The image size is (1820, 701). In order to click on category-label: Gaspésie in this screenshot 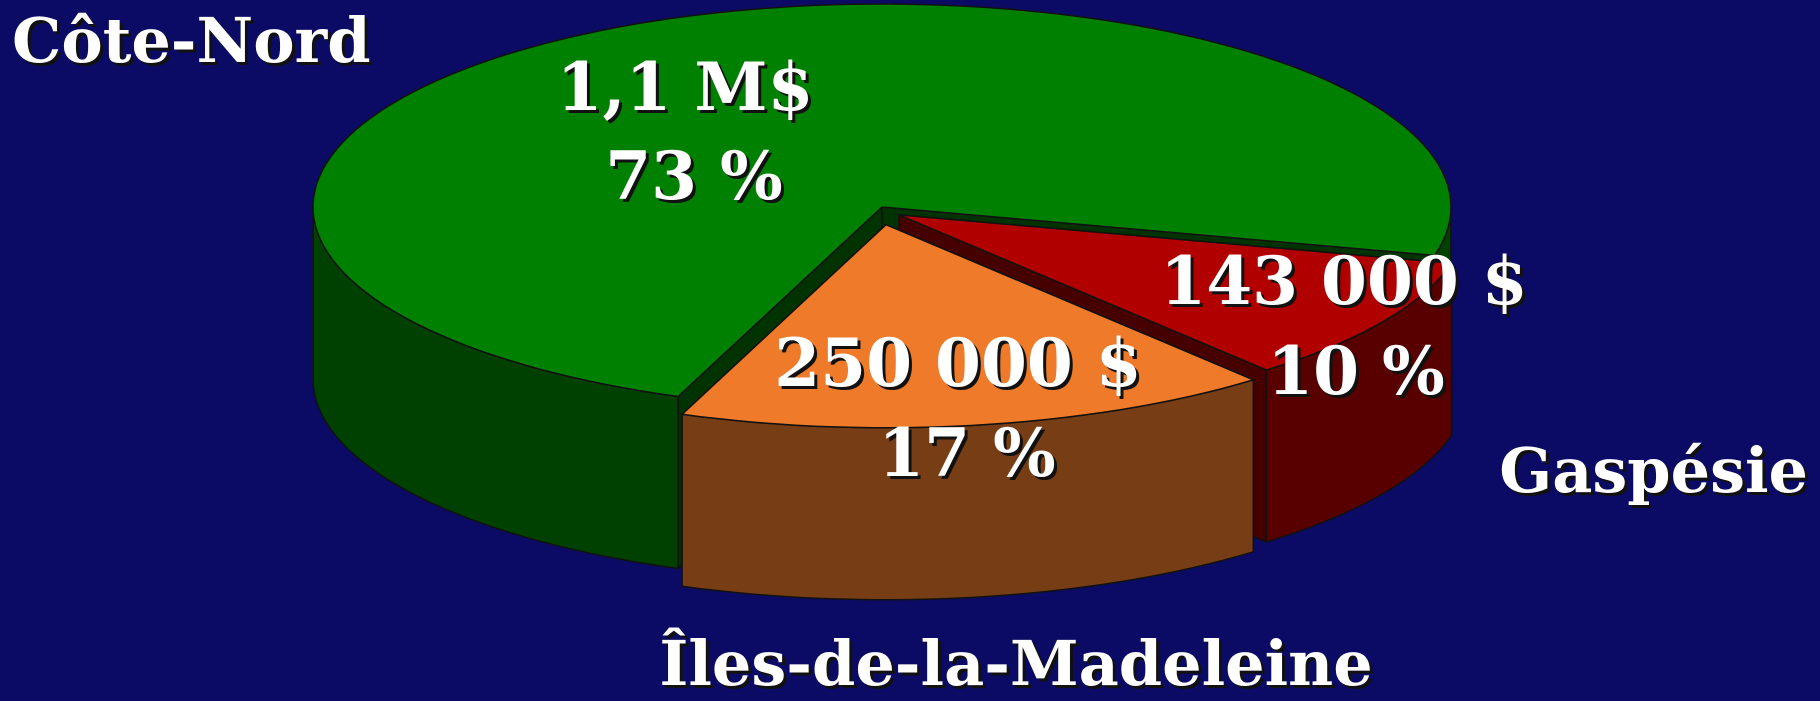, I will do `click(1653, 470)`.